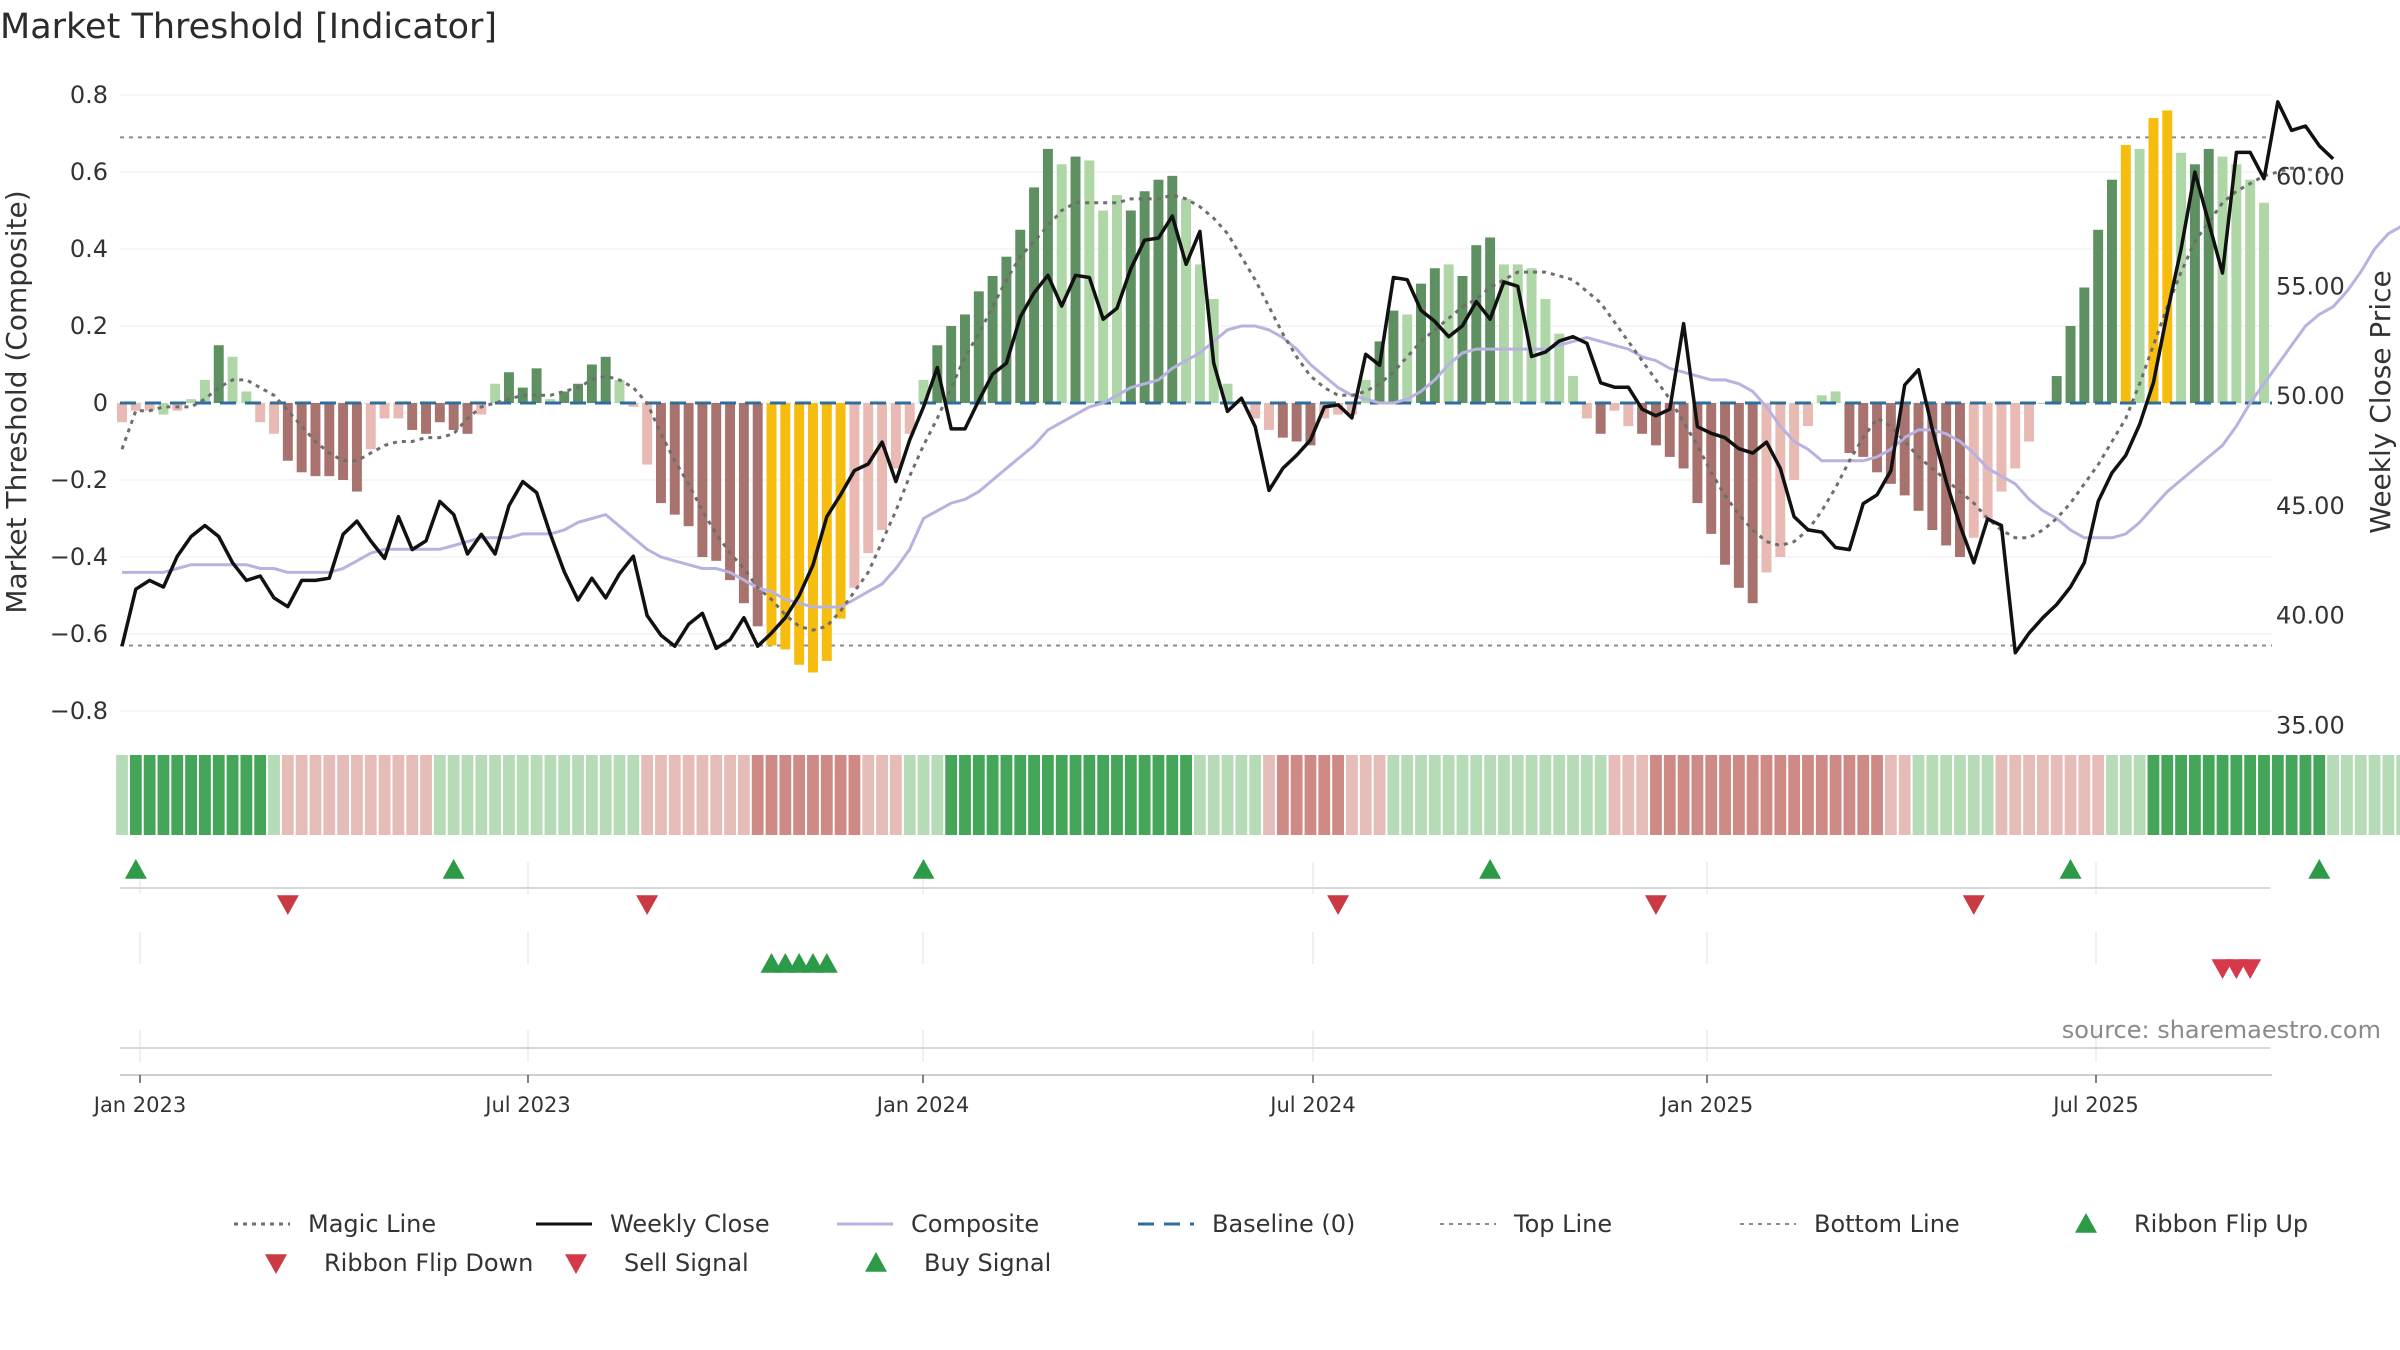 The height and width of the screenshot is (1350, 2400). What do you see at coordinates (2236, 969) in the screenshot?
I see `sell-signal-marker` at bounding box center [2236, 969].